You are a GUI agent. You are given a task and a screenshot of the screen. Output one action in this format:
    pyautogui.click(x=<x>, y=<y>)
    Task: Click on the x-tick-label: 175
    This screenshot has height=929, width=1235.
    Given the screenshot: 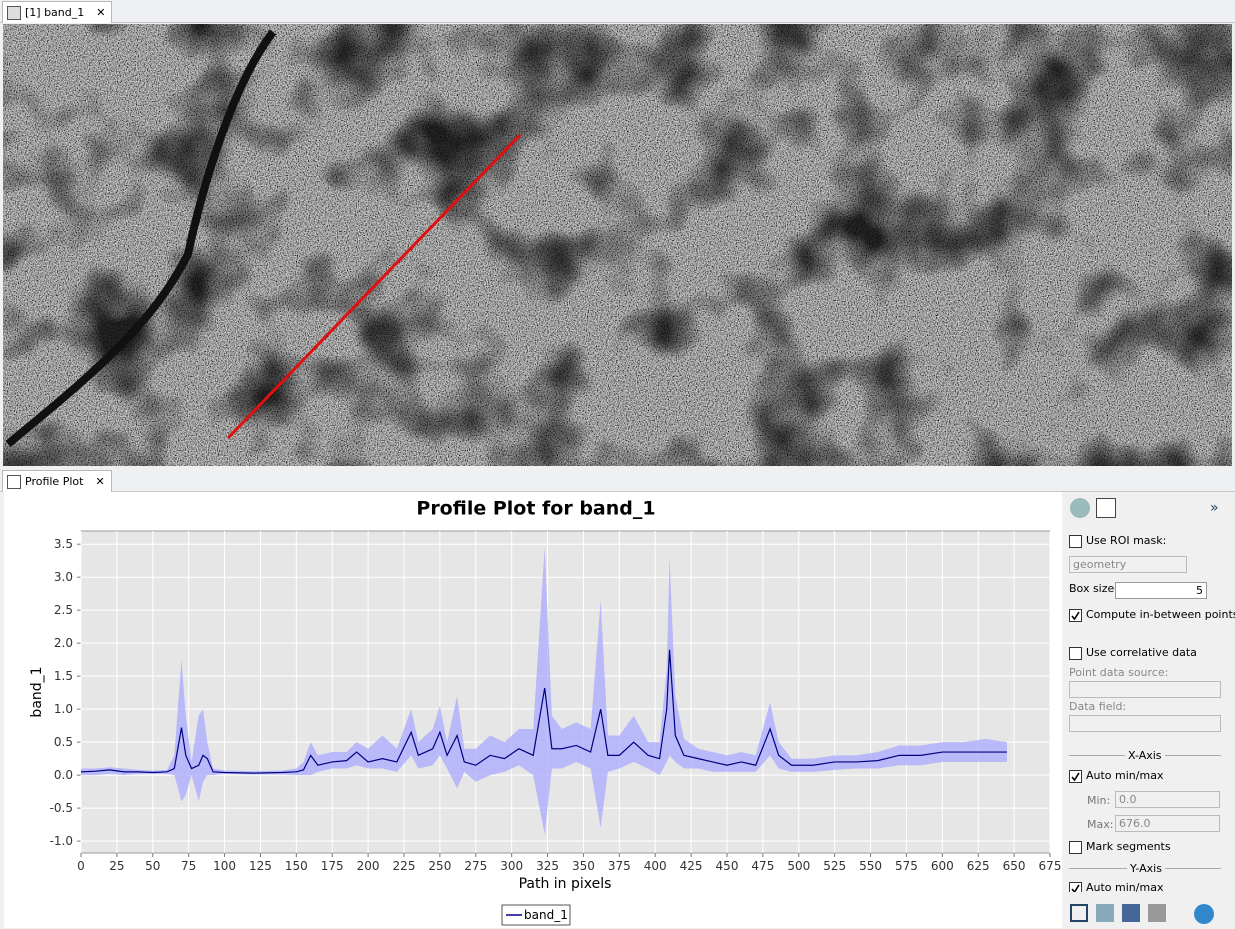 What is the action you would take?
    pyautogui.click(x=332, y=866)
    